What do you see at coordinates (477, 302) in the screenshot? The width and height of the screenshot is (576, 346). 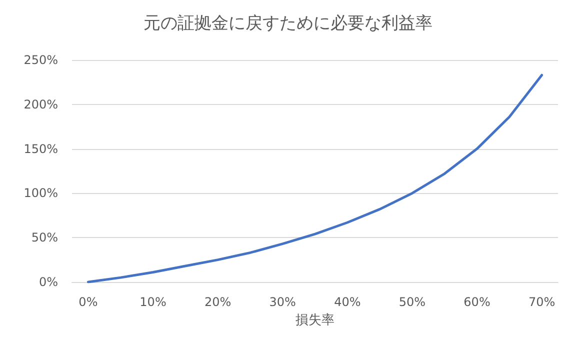 I see `x-tick-label: 60%` at bounding box center [477, 302].